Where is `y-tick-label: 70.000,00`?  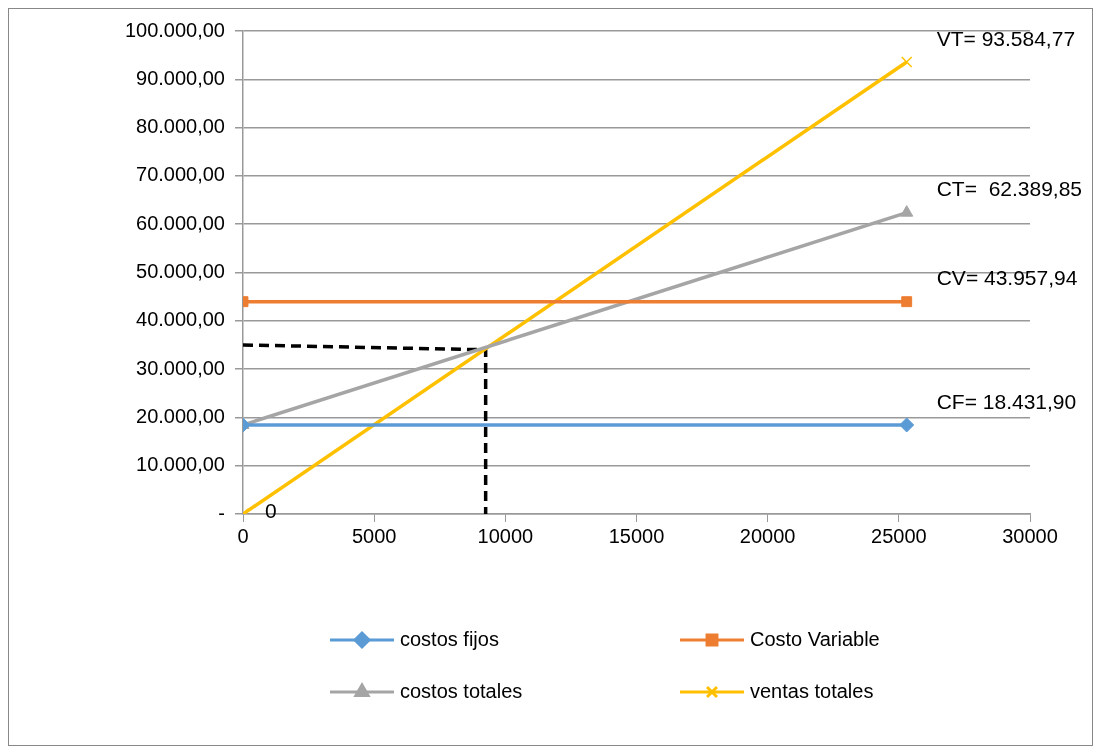 y-tick-label: 70.000,00 is located at coordinates (180, 174).